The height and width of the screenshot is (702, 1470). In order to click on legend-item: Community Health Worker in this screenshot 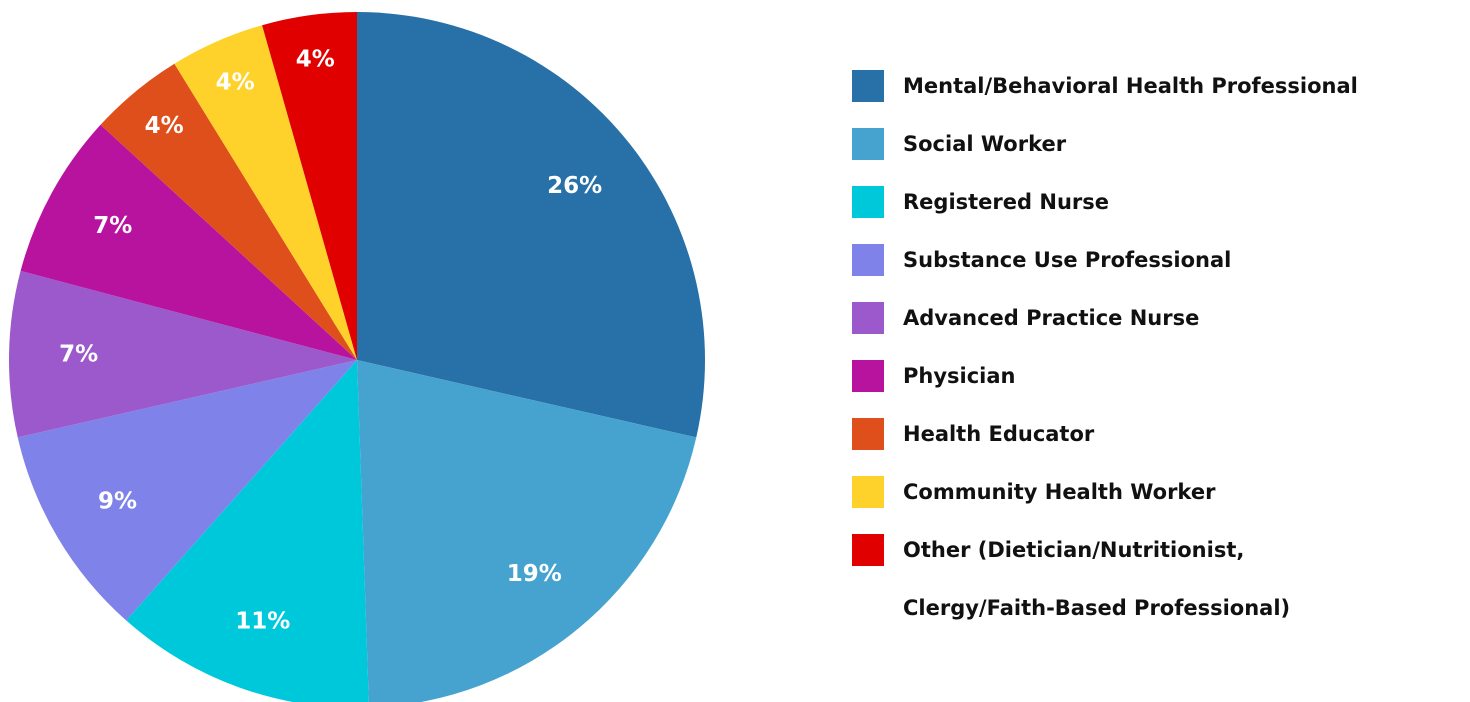, I will do `click(1132, 492)`.